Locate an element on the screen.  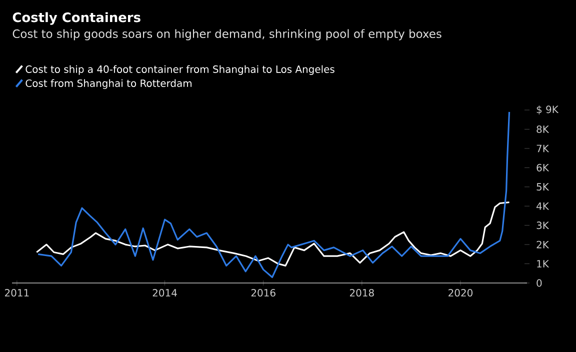
x-tick-label: 2011 is located at coordinates (16, 293).